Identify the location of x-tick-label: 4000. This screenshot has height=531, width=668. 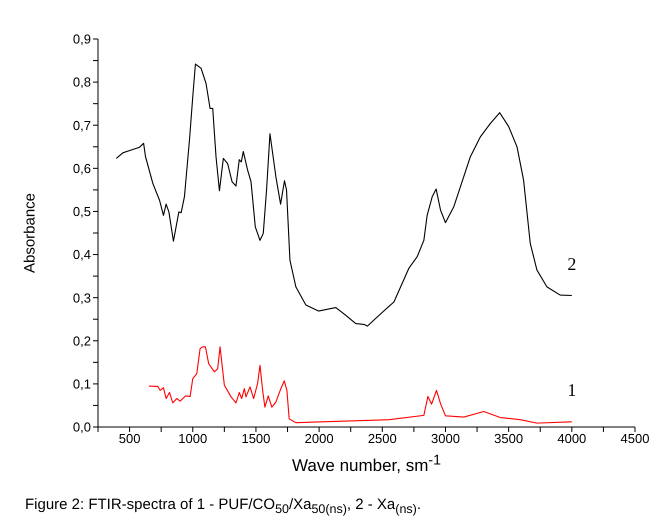
(571, 438).